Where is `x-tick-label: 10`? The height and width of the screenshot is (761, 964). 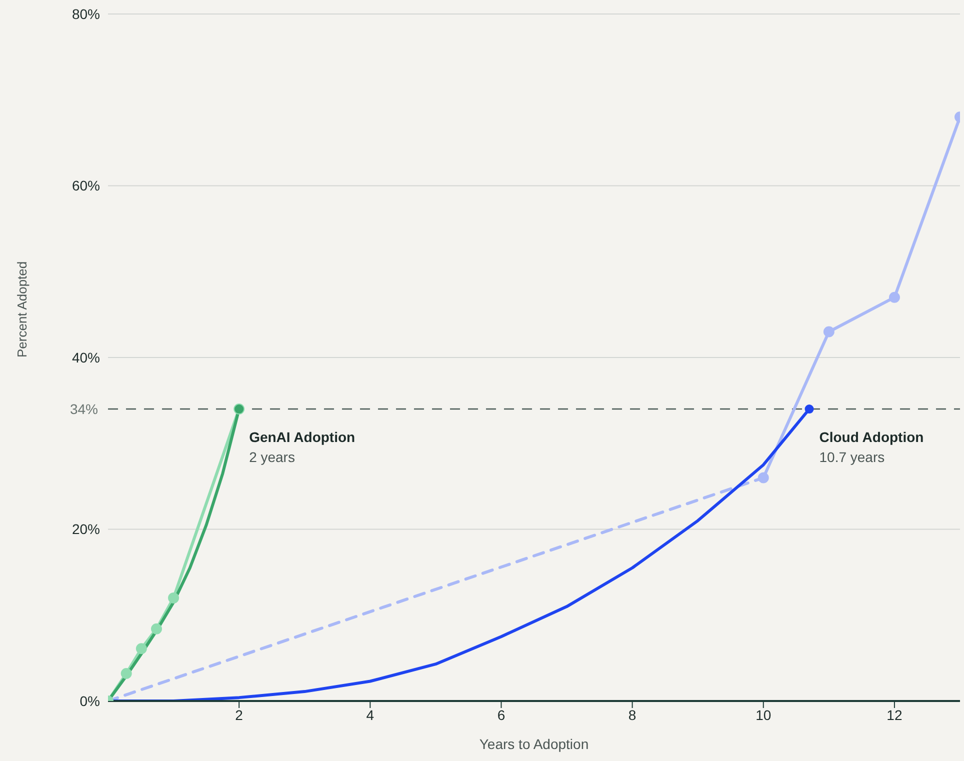
x-tick-label: 10 is located at coordinates (764, 714).